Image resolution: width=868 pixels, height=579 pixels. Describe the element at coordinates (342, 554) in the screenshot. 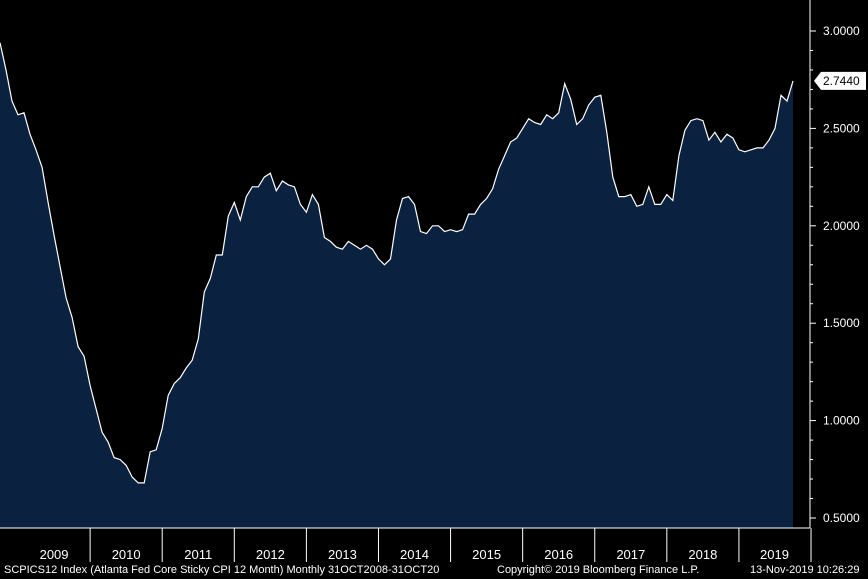

I see `x-tick-label: 2013` at that location.